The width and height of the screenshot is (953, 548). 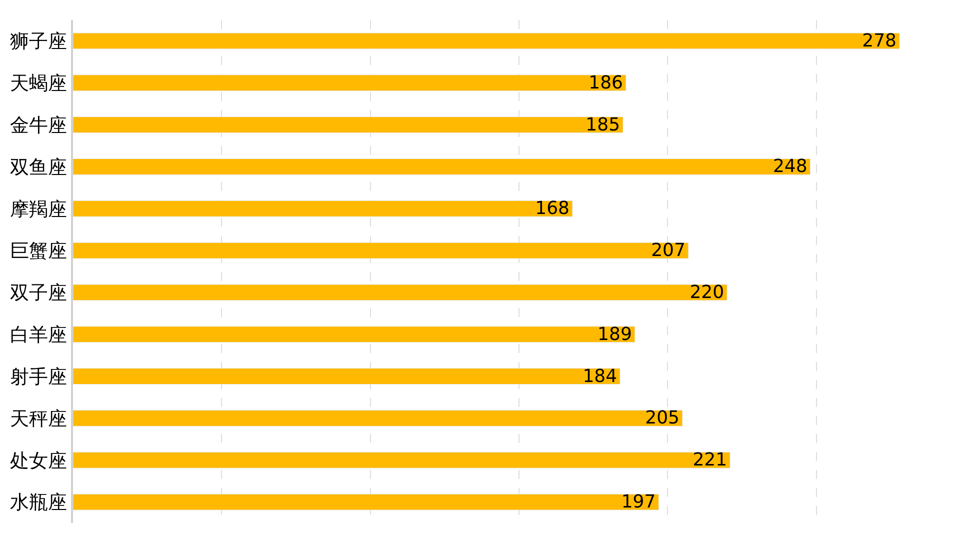 I want to click on y-tick-label: 双子座, so click(x=39, y=293).